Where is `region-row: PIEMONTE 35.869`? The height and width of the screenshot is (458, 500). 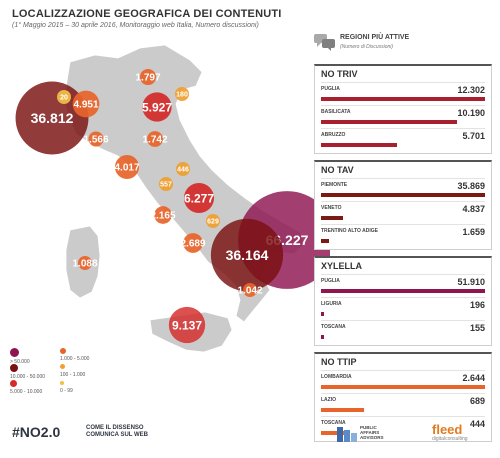
region-row: PIEMONTE 35.869 is located at coordinates (403, 189).